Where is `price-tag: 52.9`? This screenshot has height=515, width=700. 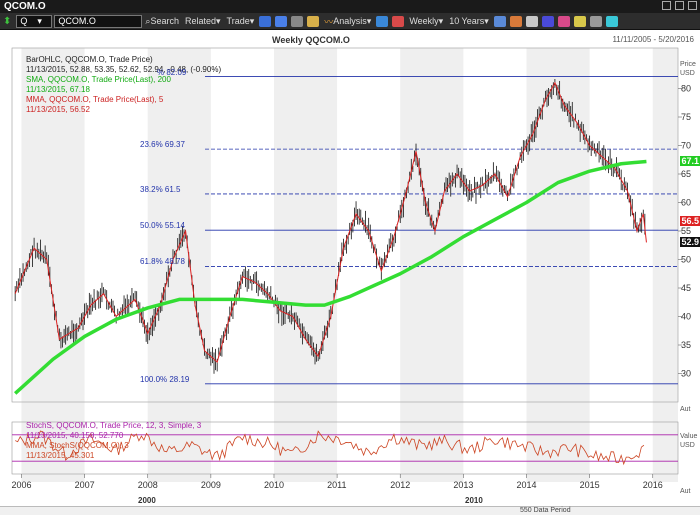 price-tag: 52.9 is located at coordinates (690, 241).